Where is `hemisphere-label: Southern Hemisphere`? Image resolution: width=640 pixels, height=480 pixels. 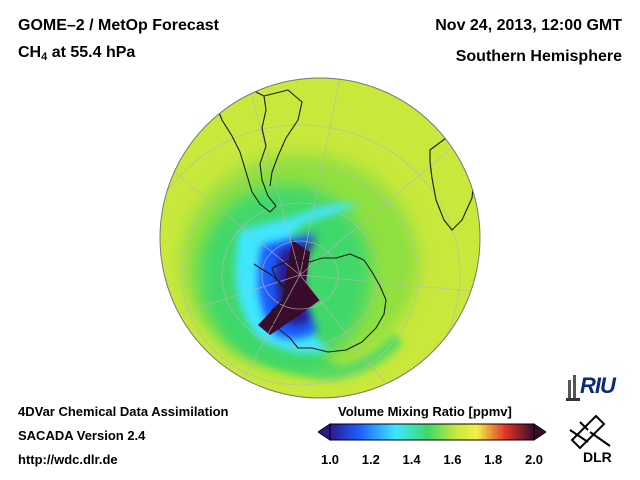 hemisphere-label: Southern Hemisphere is located at coordinates (538, 56).